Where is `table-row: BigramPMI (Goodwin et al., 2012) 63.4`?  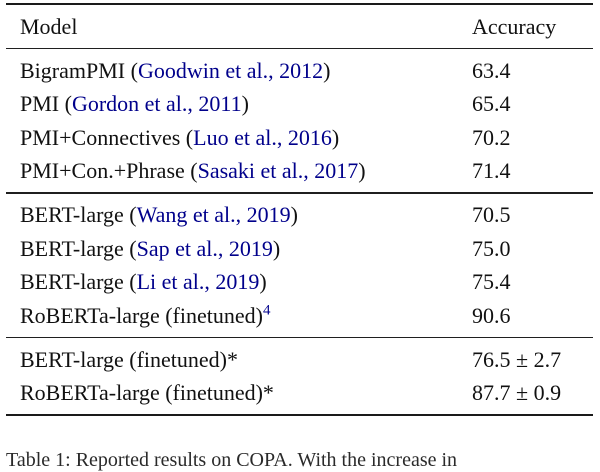
table-row: BigramPMI (Goodwin et al., 2012) 63.4 is located at coordinates (299, 71).